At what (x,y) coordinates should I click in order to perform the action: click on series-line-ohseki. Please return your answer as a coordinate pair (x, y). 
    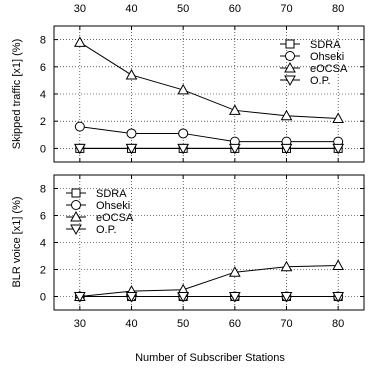
    Looking at the image, I should click on (209, 134).